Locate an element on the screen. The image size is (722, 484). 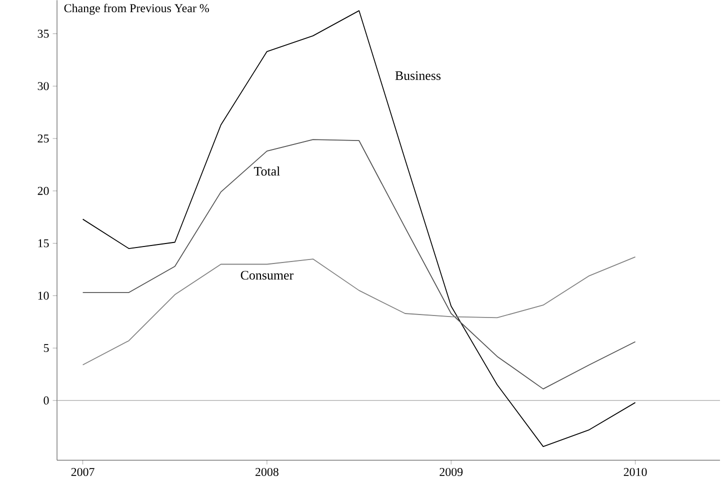
x-tick-label: 2007 is located at coordinates (82, 472).